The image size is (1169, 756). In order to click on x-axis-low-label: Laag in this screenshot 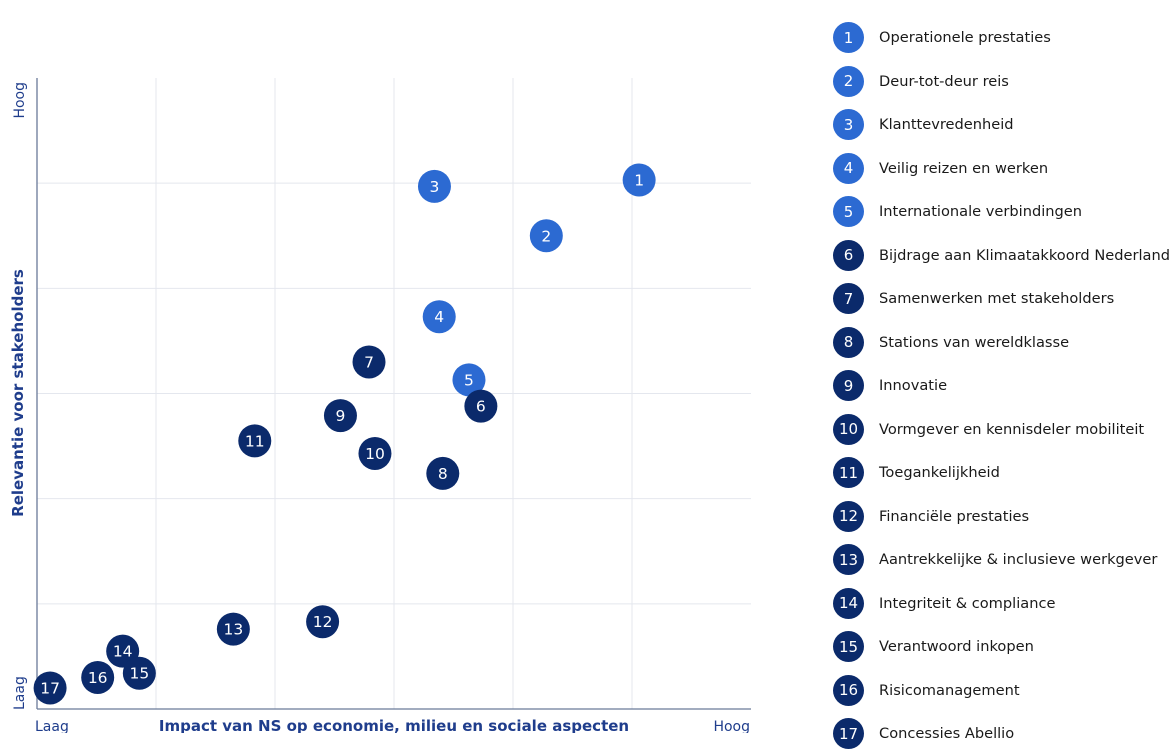, I will do `click(52, 726)`.